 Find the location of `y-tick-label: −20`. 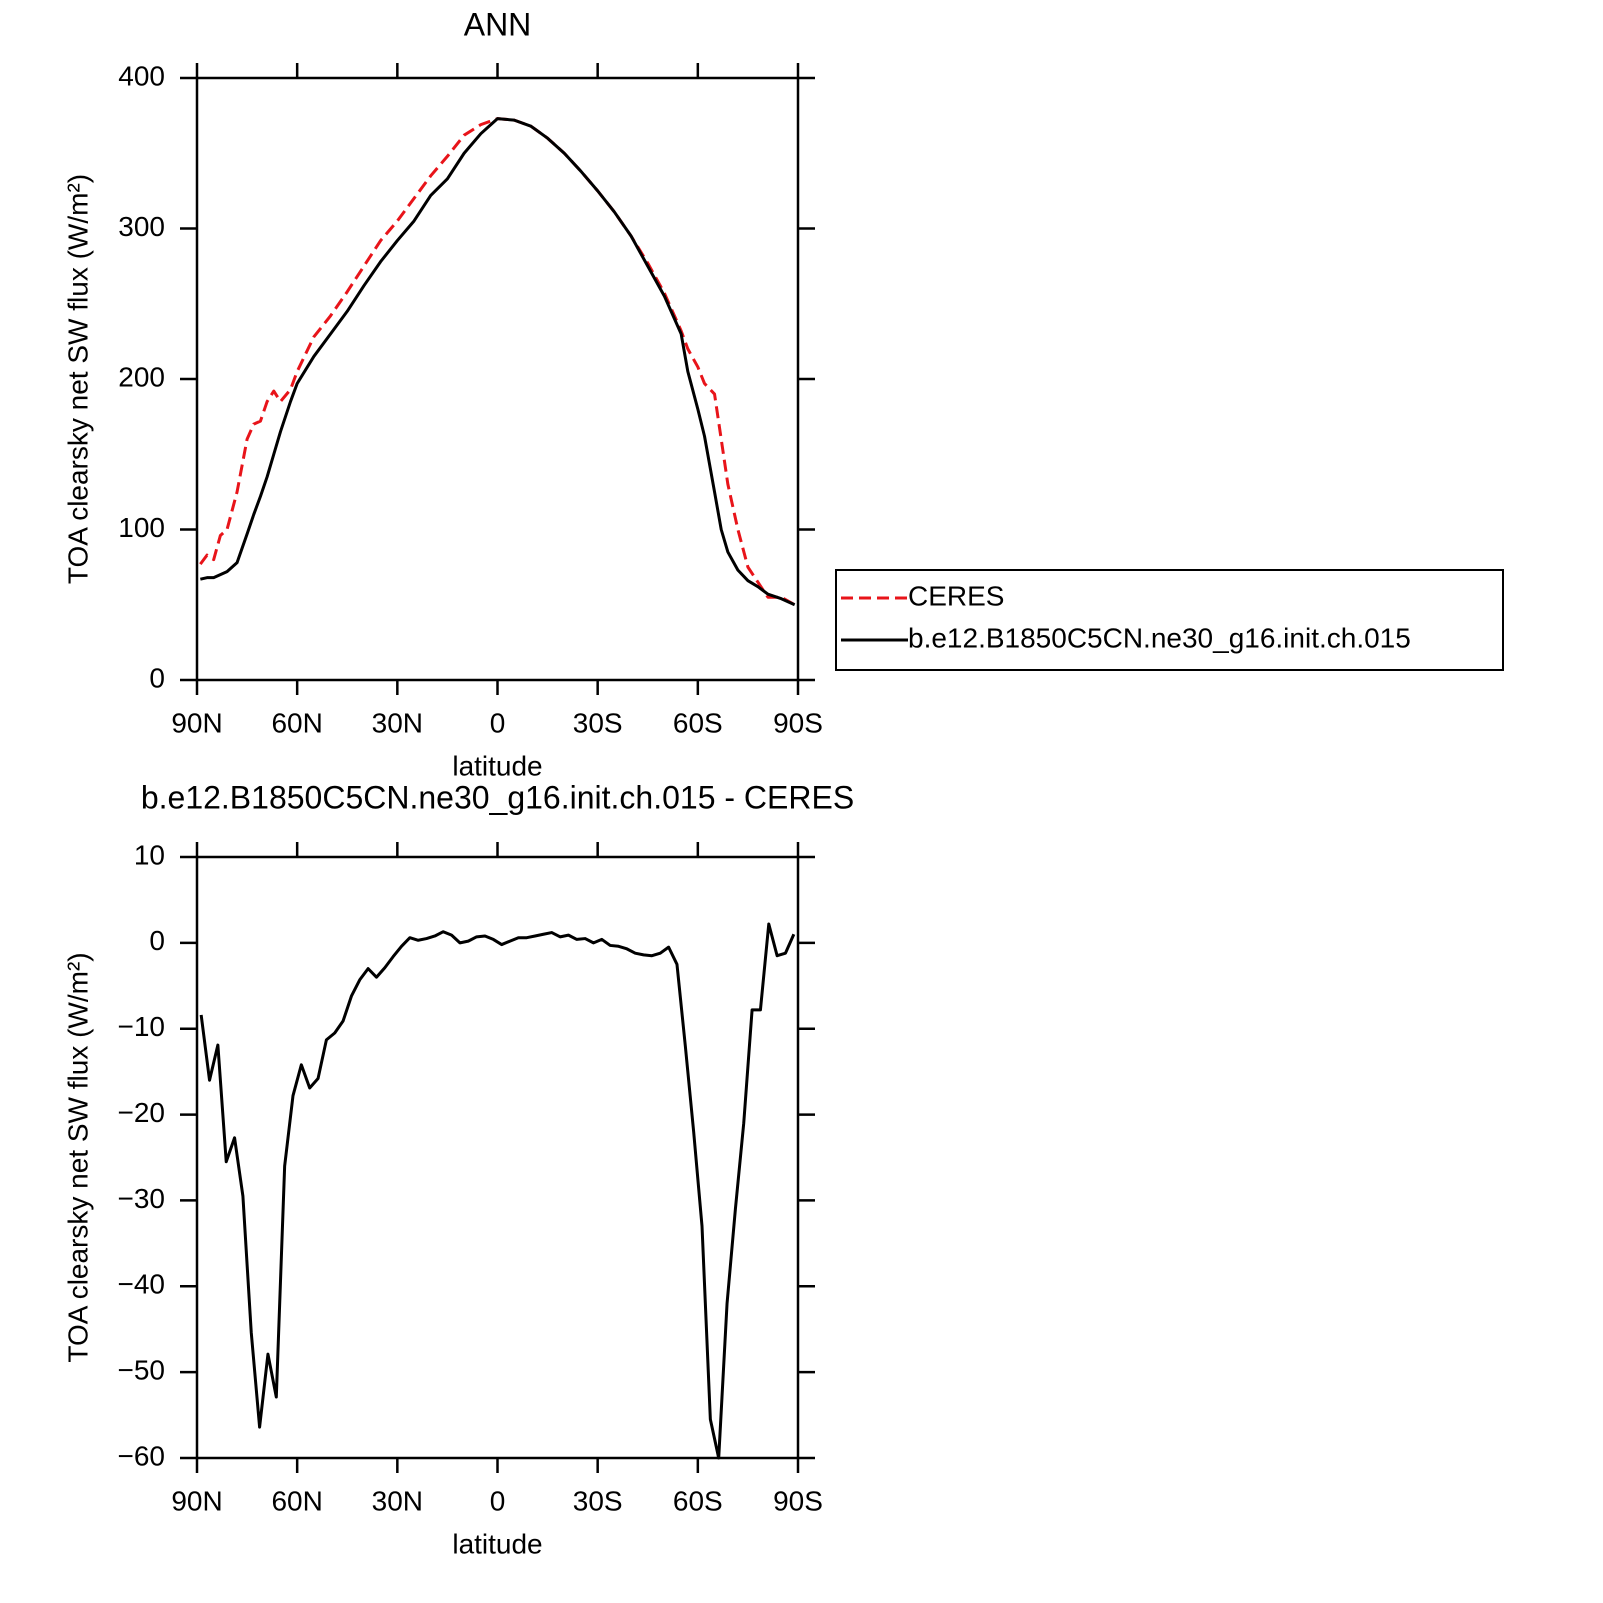

y-tick-label: −20 is located at coordinates (142, 1112).